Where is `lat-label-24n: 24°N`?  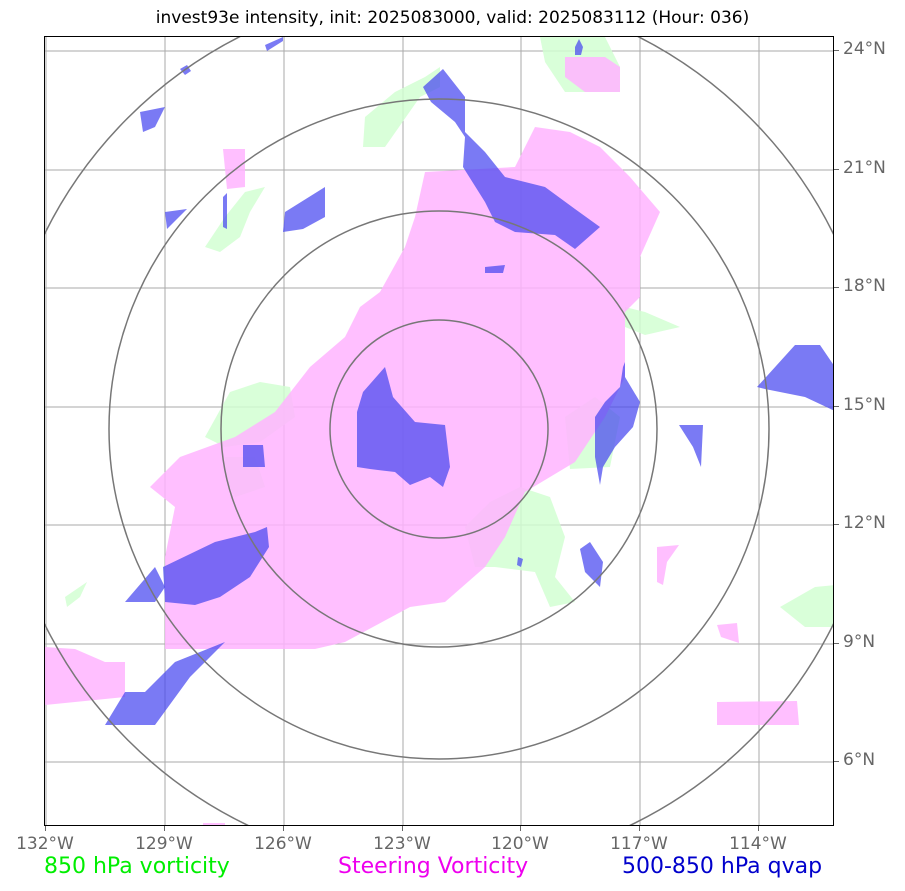
lat-label-24n: 24°N is located at coordinates (864, 49).